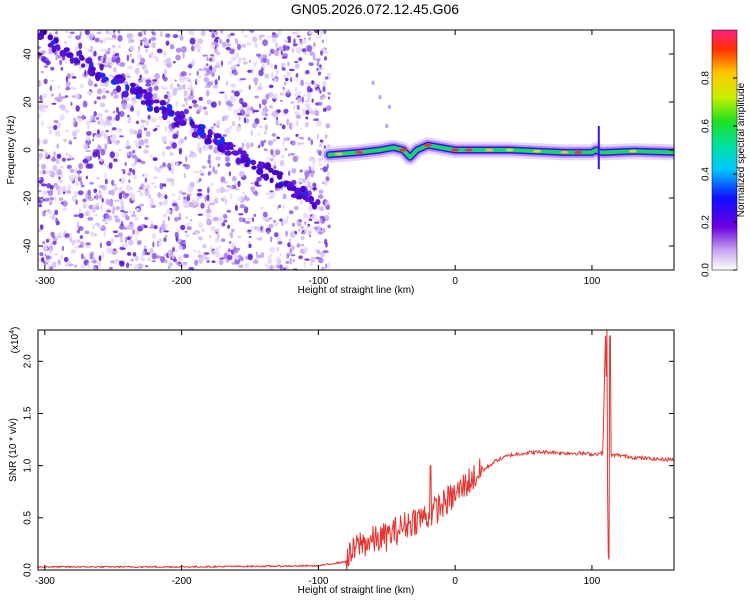  What do you see at coordinates (28, 465) in the screenshot?
I see `y-tick-label: 1.0` at bounding box center [28, 465].